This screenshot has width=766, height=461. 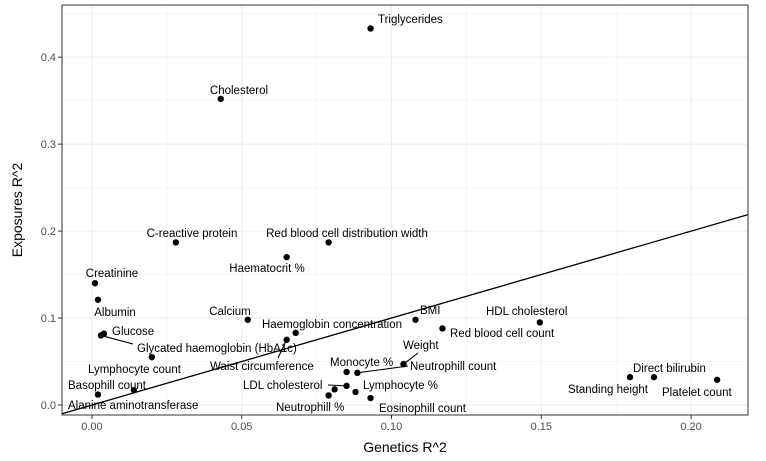 What do you see at coordinates (217, 349) in the screenshot?
I see `point-label: Glycated haemoglobin (HbA1c)` at bounding box center [217, 349].